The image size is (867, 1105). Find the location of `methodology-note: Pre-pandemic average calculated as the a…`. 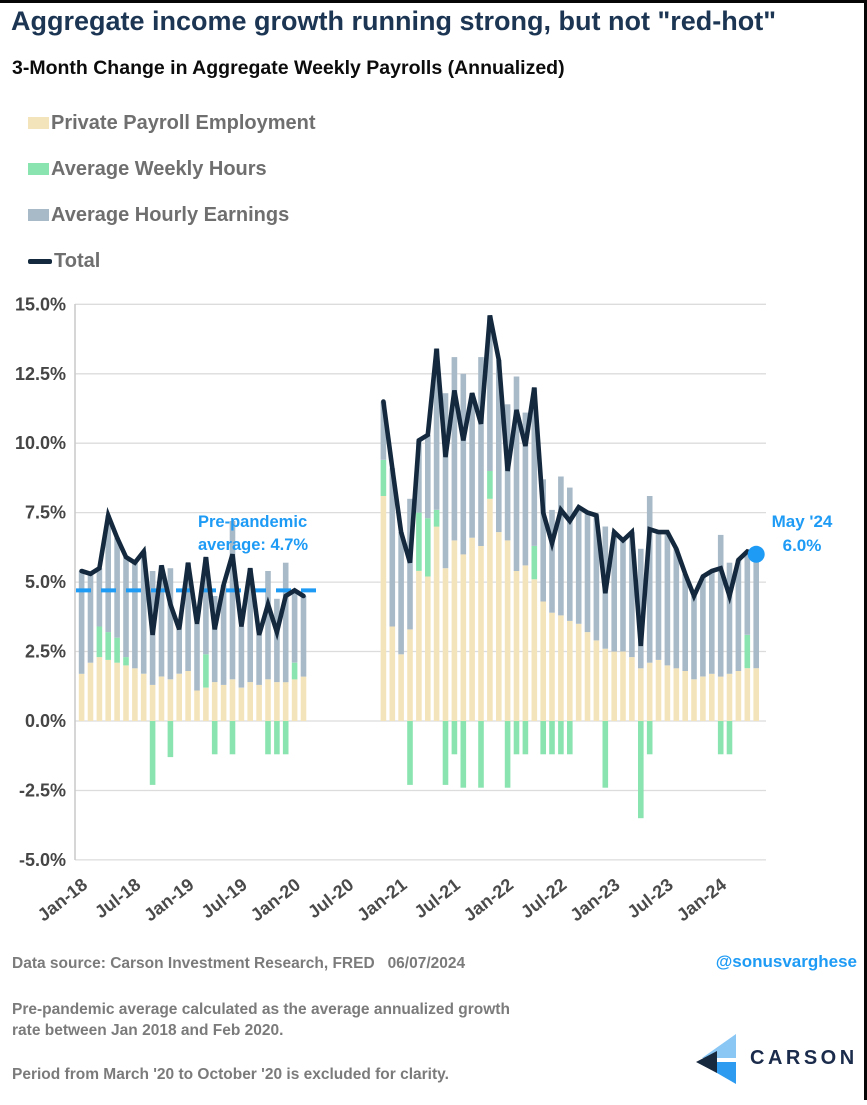

methodology-note: Pre-pandemic average calculated as the a… is located at coordinates (261, 1020).